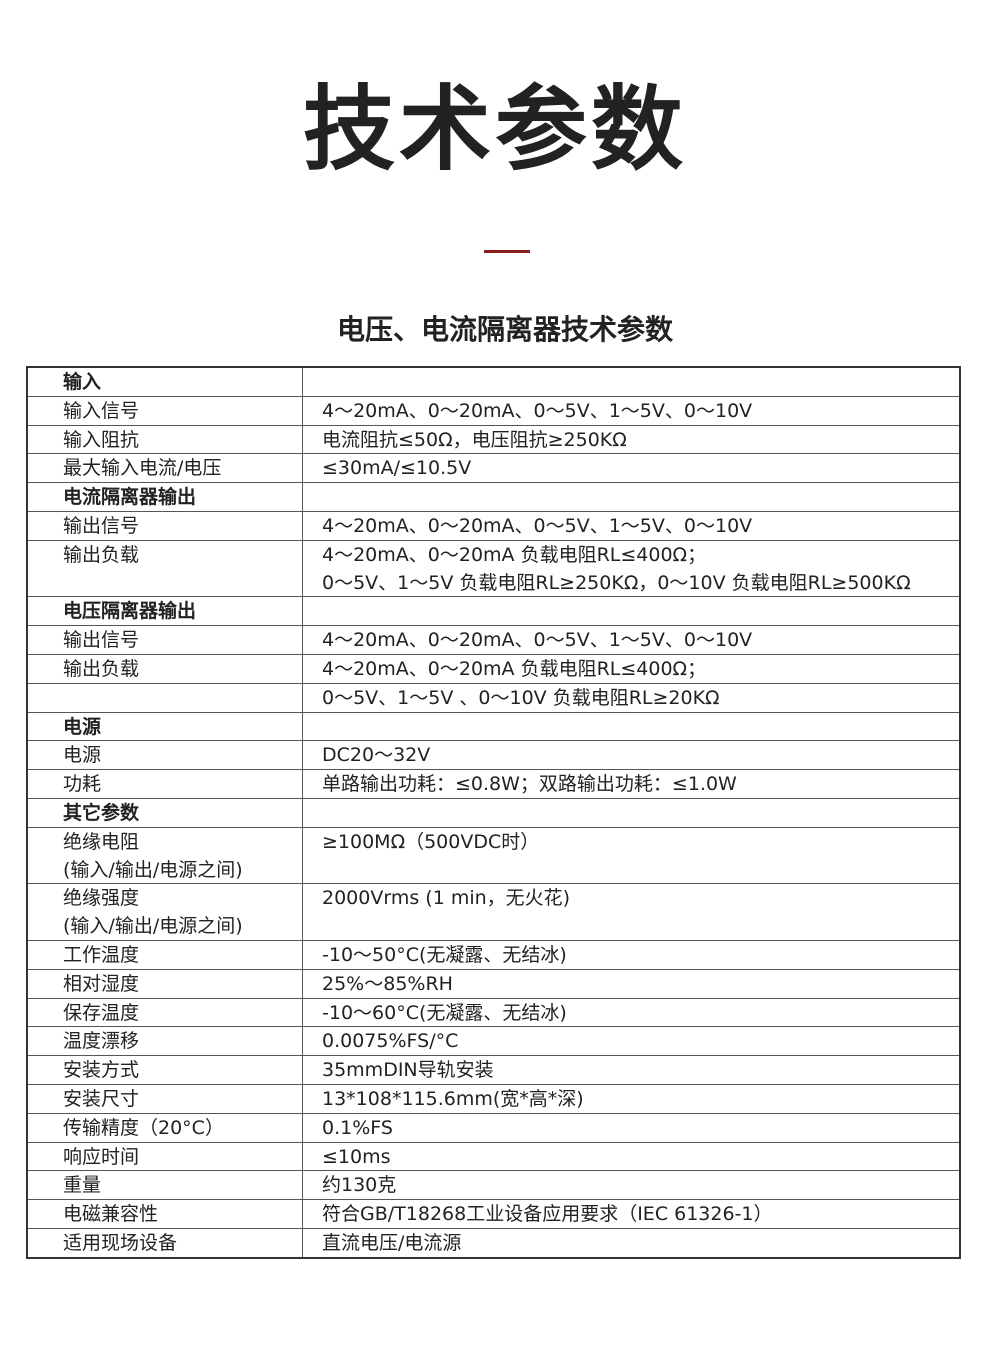 This screenshot has height=1362, width=990. I want to click on section-row: 电源, so click(493, 726).